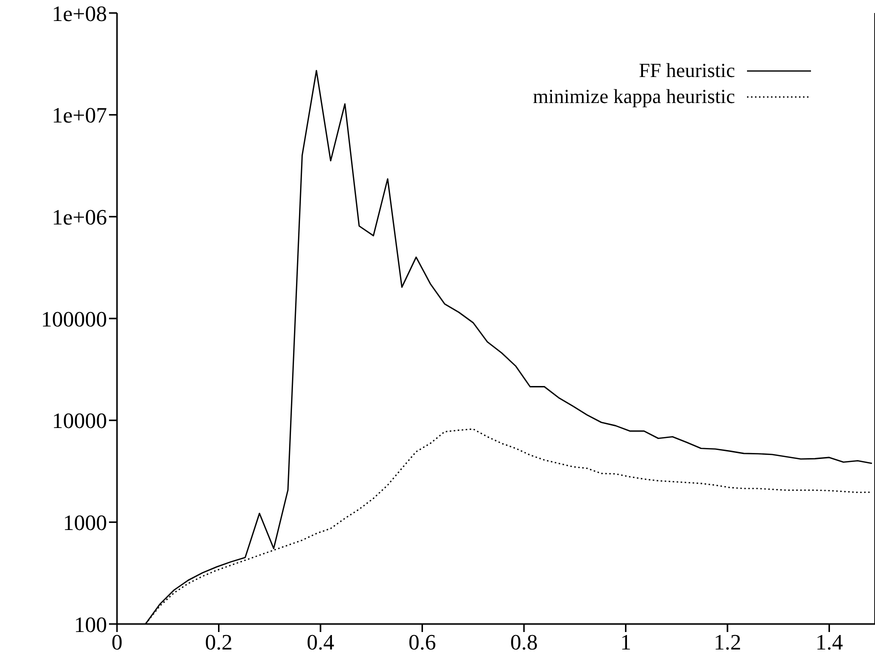  What do you see at coordinates (626, 642) in the screenshot?
I see `x-tick-label: 1` at bounding box center [626, 642].